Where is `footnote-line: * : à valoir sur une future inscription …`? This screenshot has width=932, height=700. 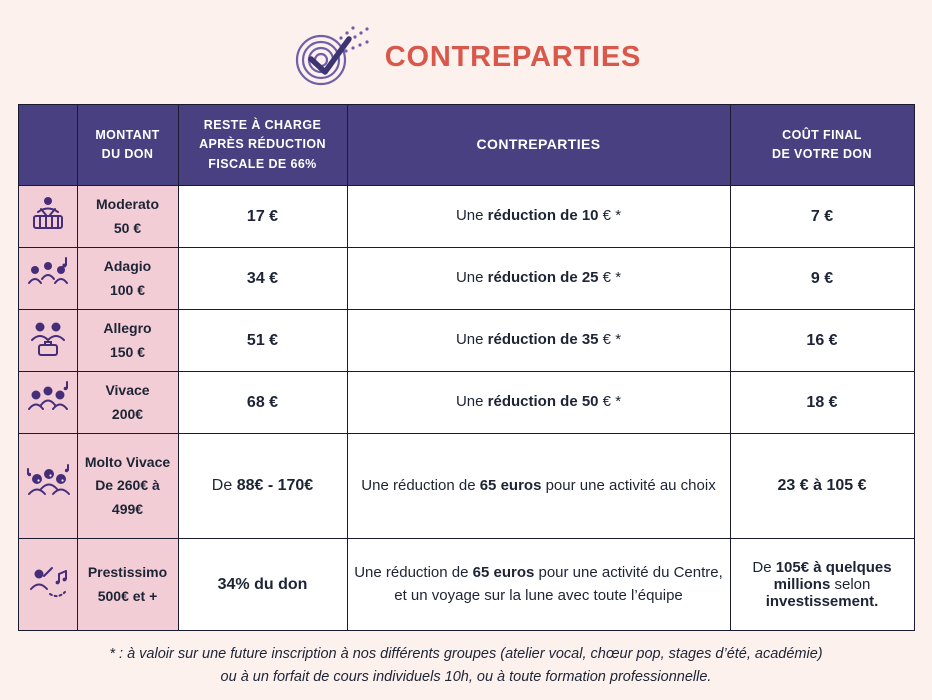 footnote-line: * : à valoir sur une future inscription … is located at coordinates (466, 654).